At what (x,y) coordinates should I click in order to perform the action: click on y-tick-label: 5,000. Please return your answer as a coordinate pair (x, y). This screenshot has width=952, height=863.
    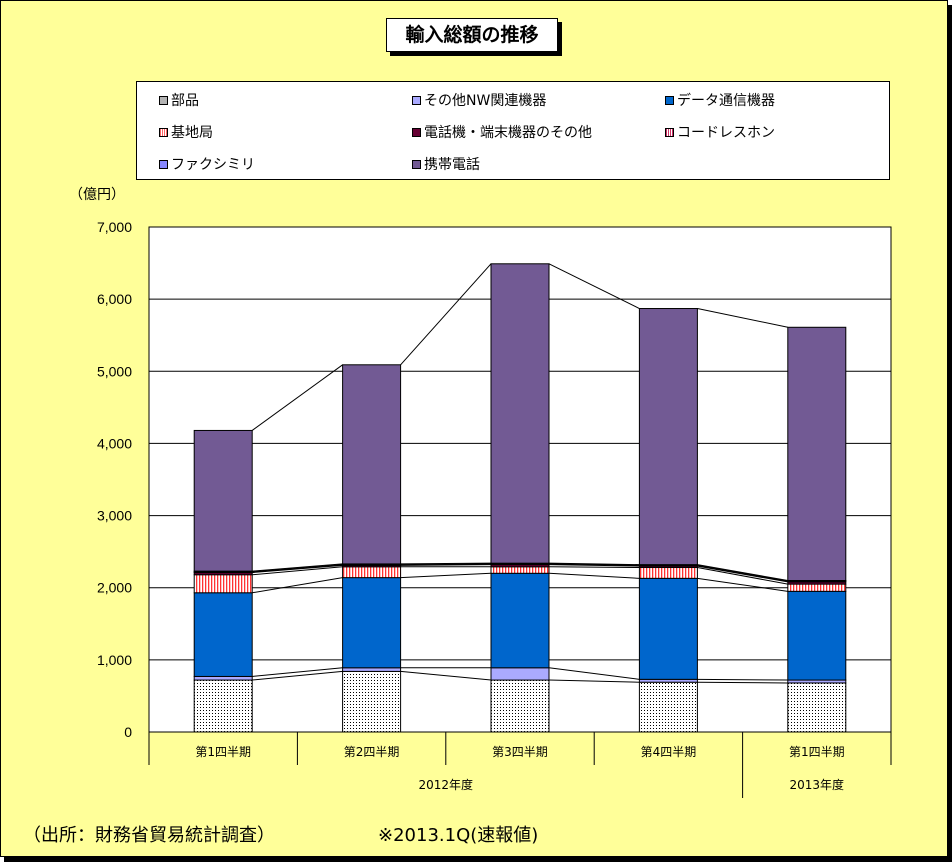
    Looking at the image, I should click on (114, 371).